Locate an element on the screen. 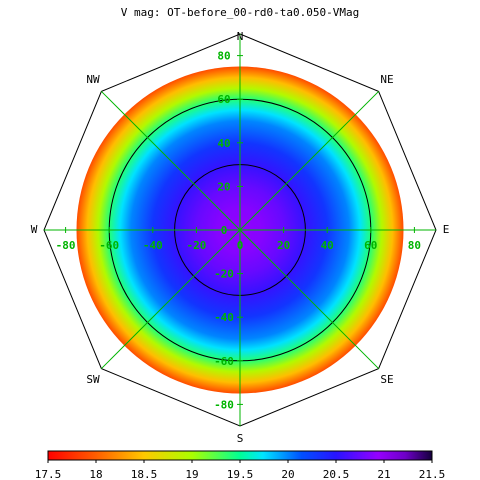  direction-label-se: SE is located at coordinates (386, 379).